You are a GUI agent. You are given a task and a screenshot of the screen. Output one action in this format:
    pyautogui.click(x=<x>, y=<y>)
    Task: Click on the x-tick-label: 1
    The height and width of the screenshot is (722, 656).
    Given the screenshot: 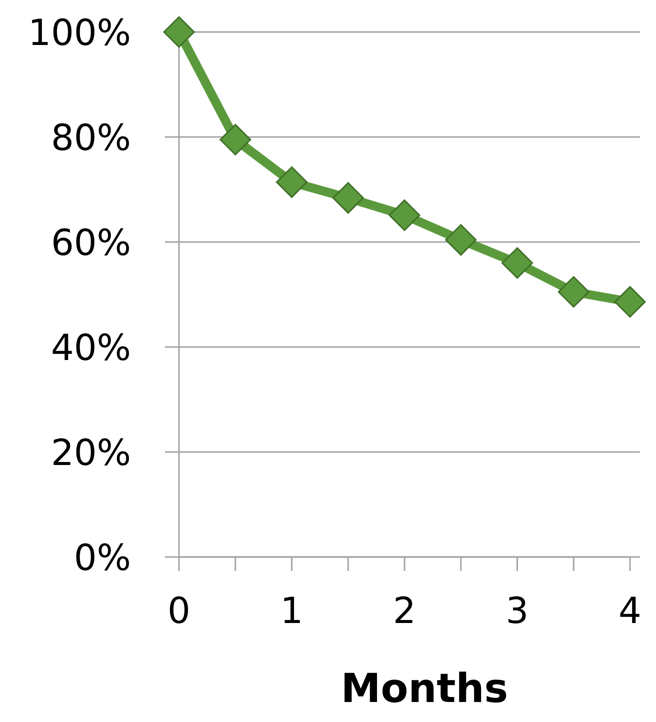 What is the action you would take?
    pyautogui.click(x=292, y=611)
    